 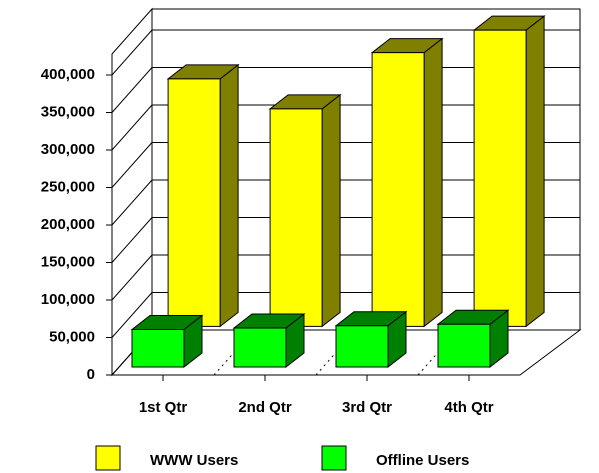 What do you see at coordinates (68, 149) in the screenshot?
I see `y-tick-label: 300,000` at bounding box center [68, 149].